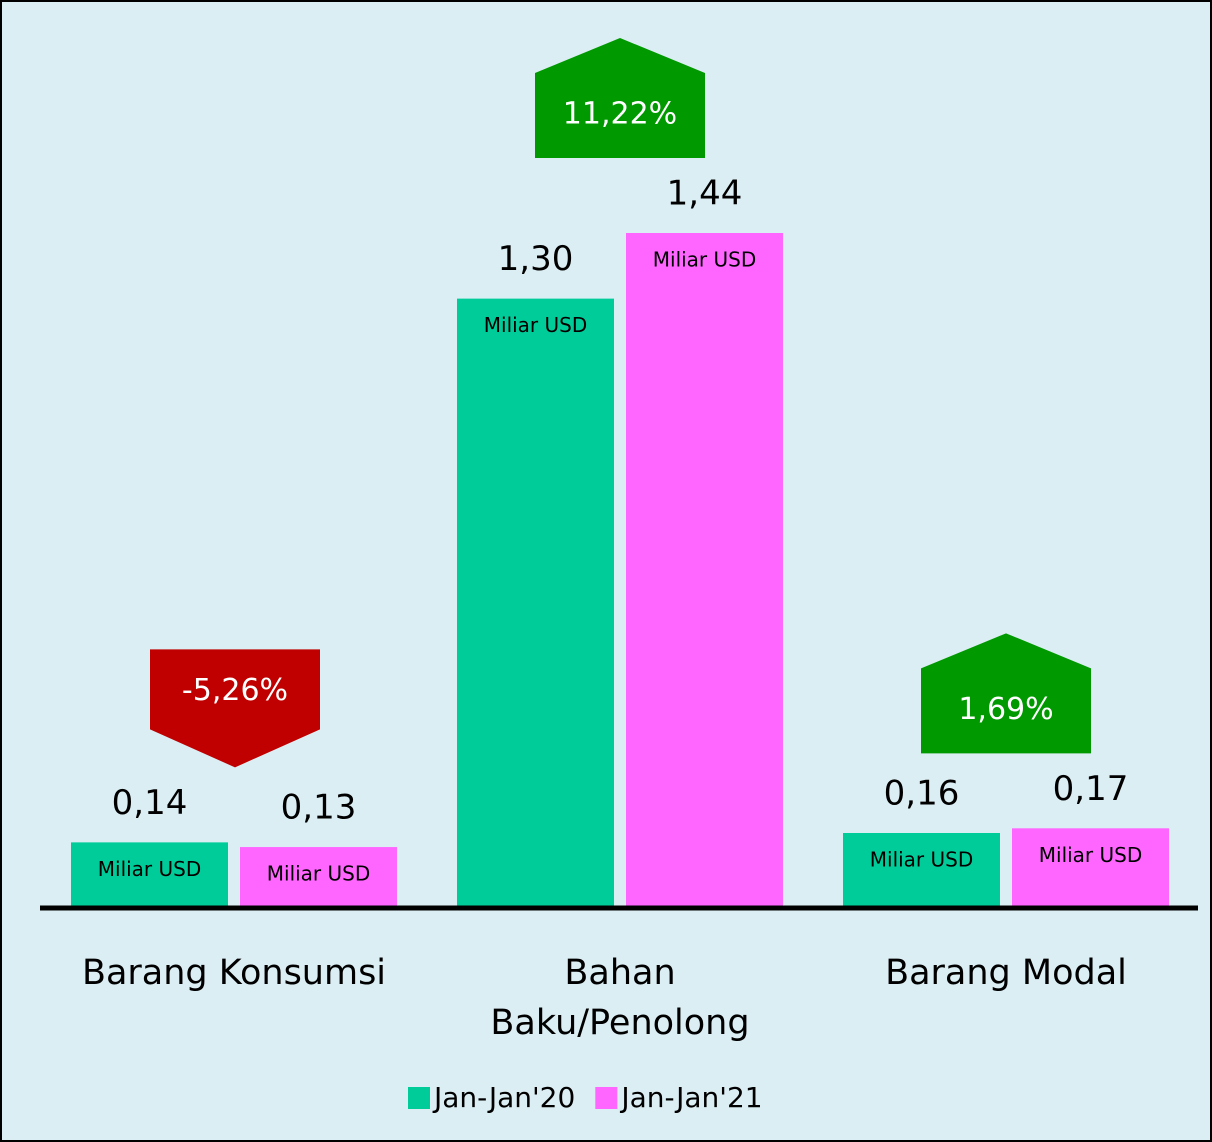  I want to click on change-label: 11,22%, so click(620, 114).